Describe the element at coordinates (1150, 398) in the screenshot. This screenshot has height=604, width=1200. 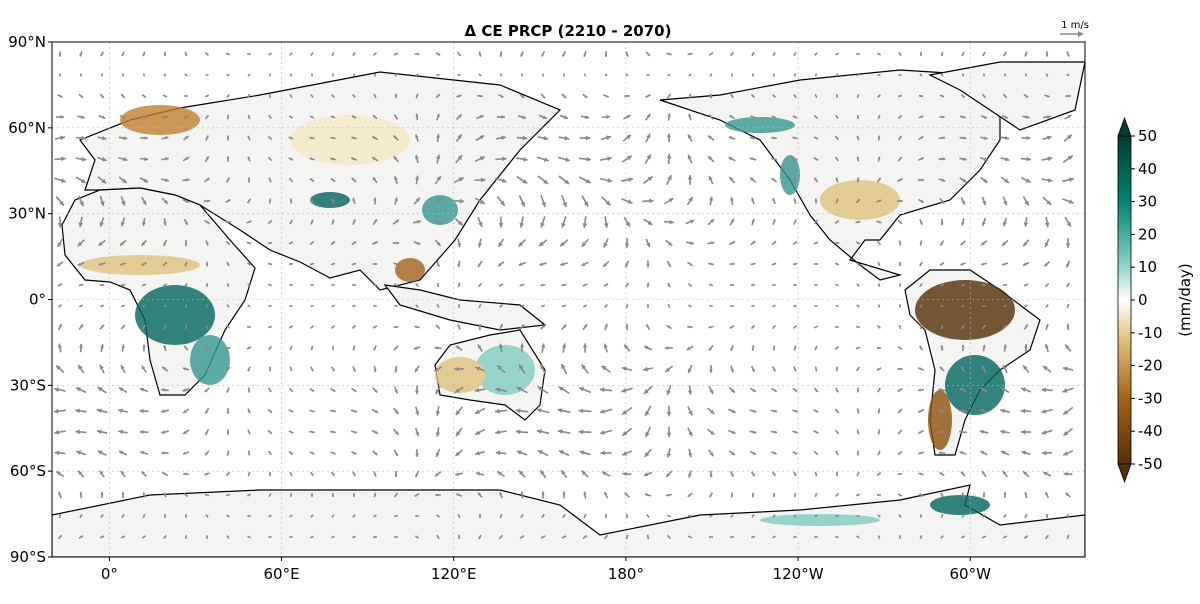
I see `colorbar-tick-label: -30` at that location.